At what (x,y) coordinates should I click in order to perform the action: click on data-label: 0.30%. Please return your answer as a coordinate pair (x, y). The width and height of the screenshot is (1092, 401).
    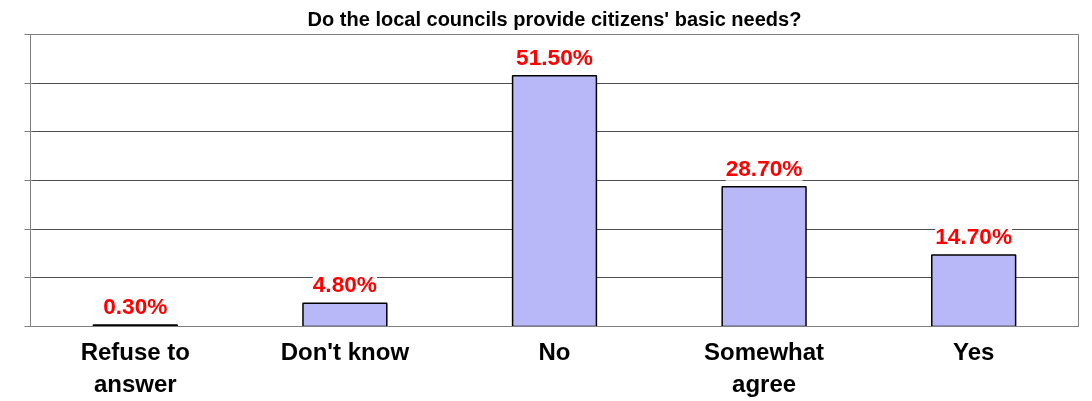
    Looking at the image, I should click on (135, 306).